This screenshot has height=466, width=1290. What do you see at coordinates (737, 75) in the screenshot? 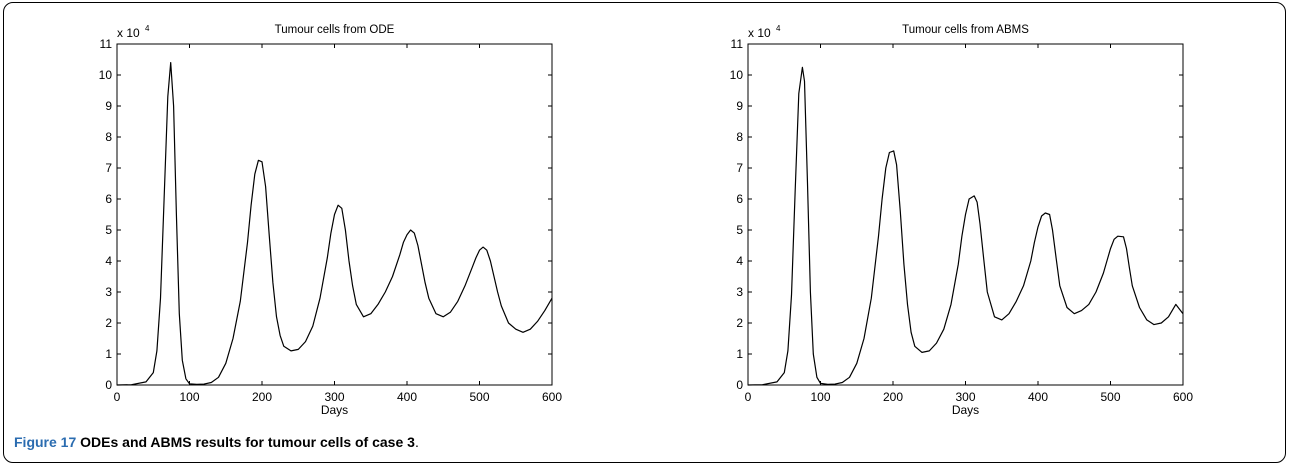
I see `chart2-y-tick-label: 10` at bounding box center [737, 75].